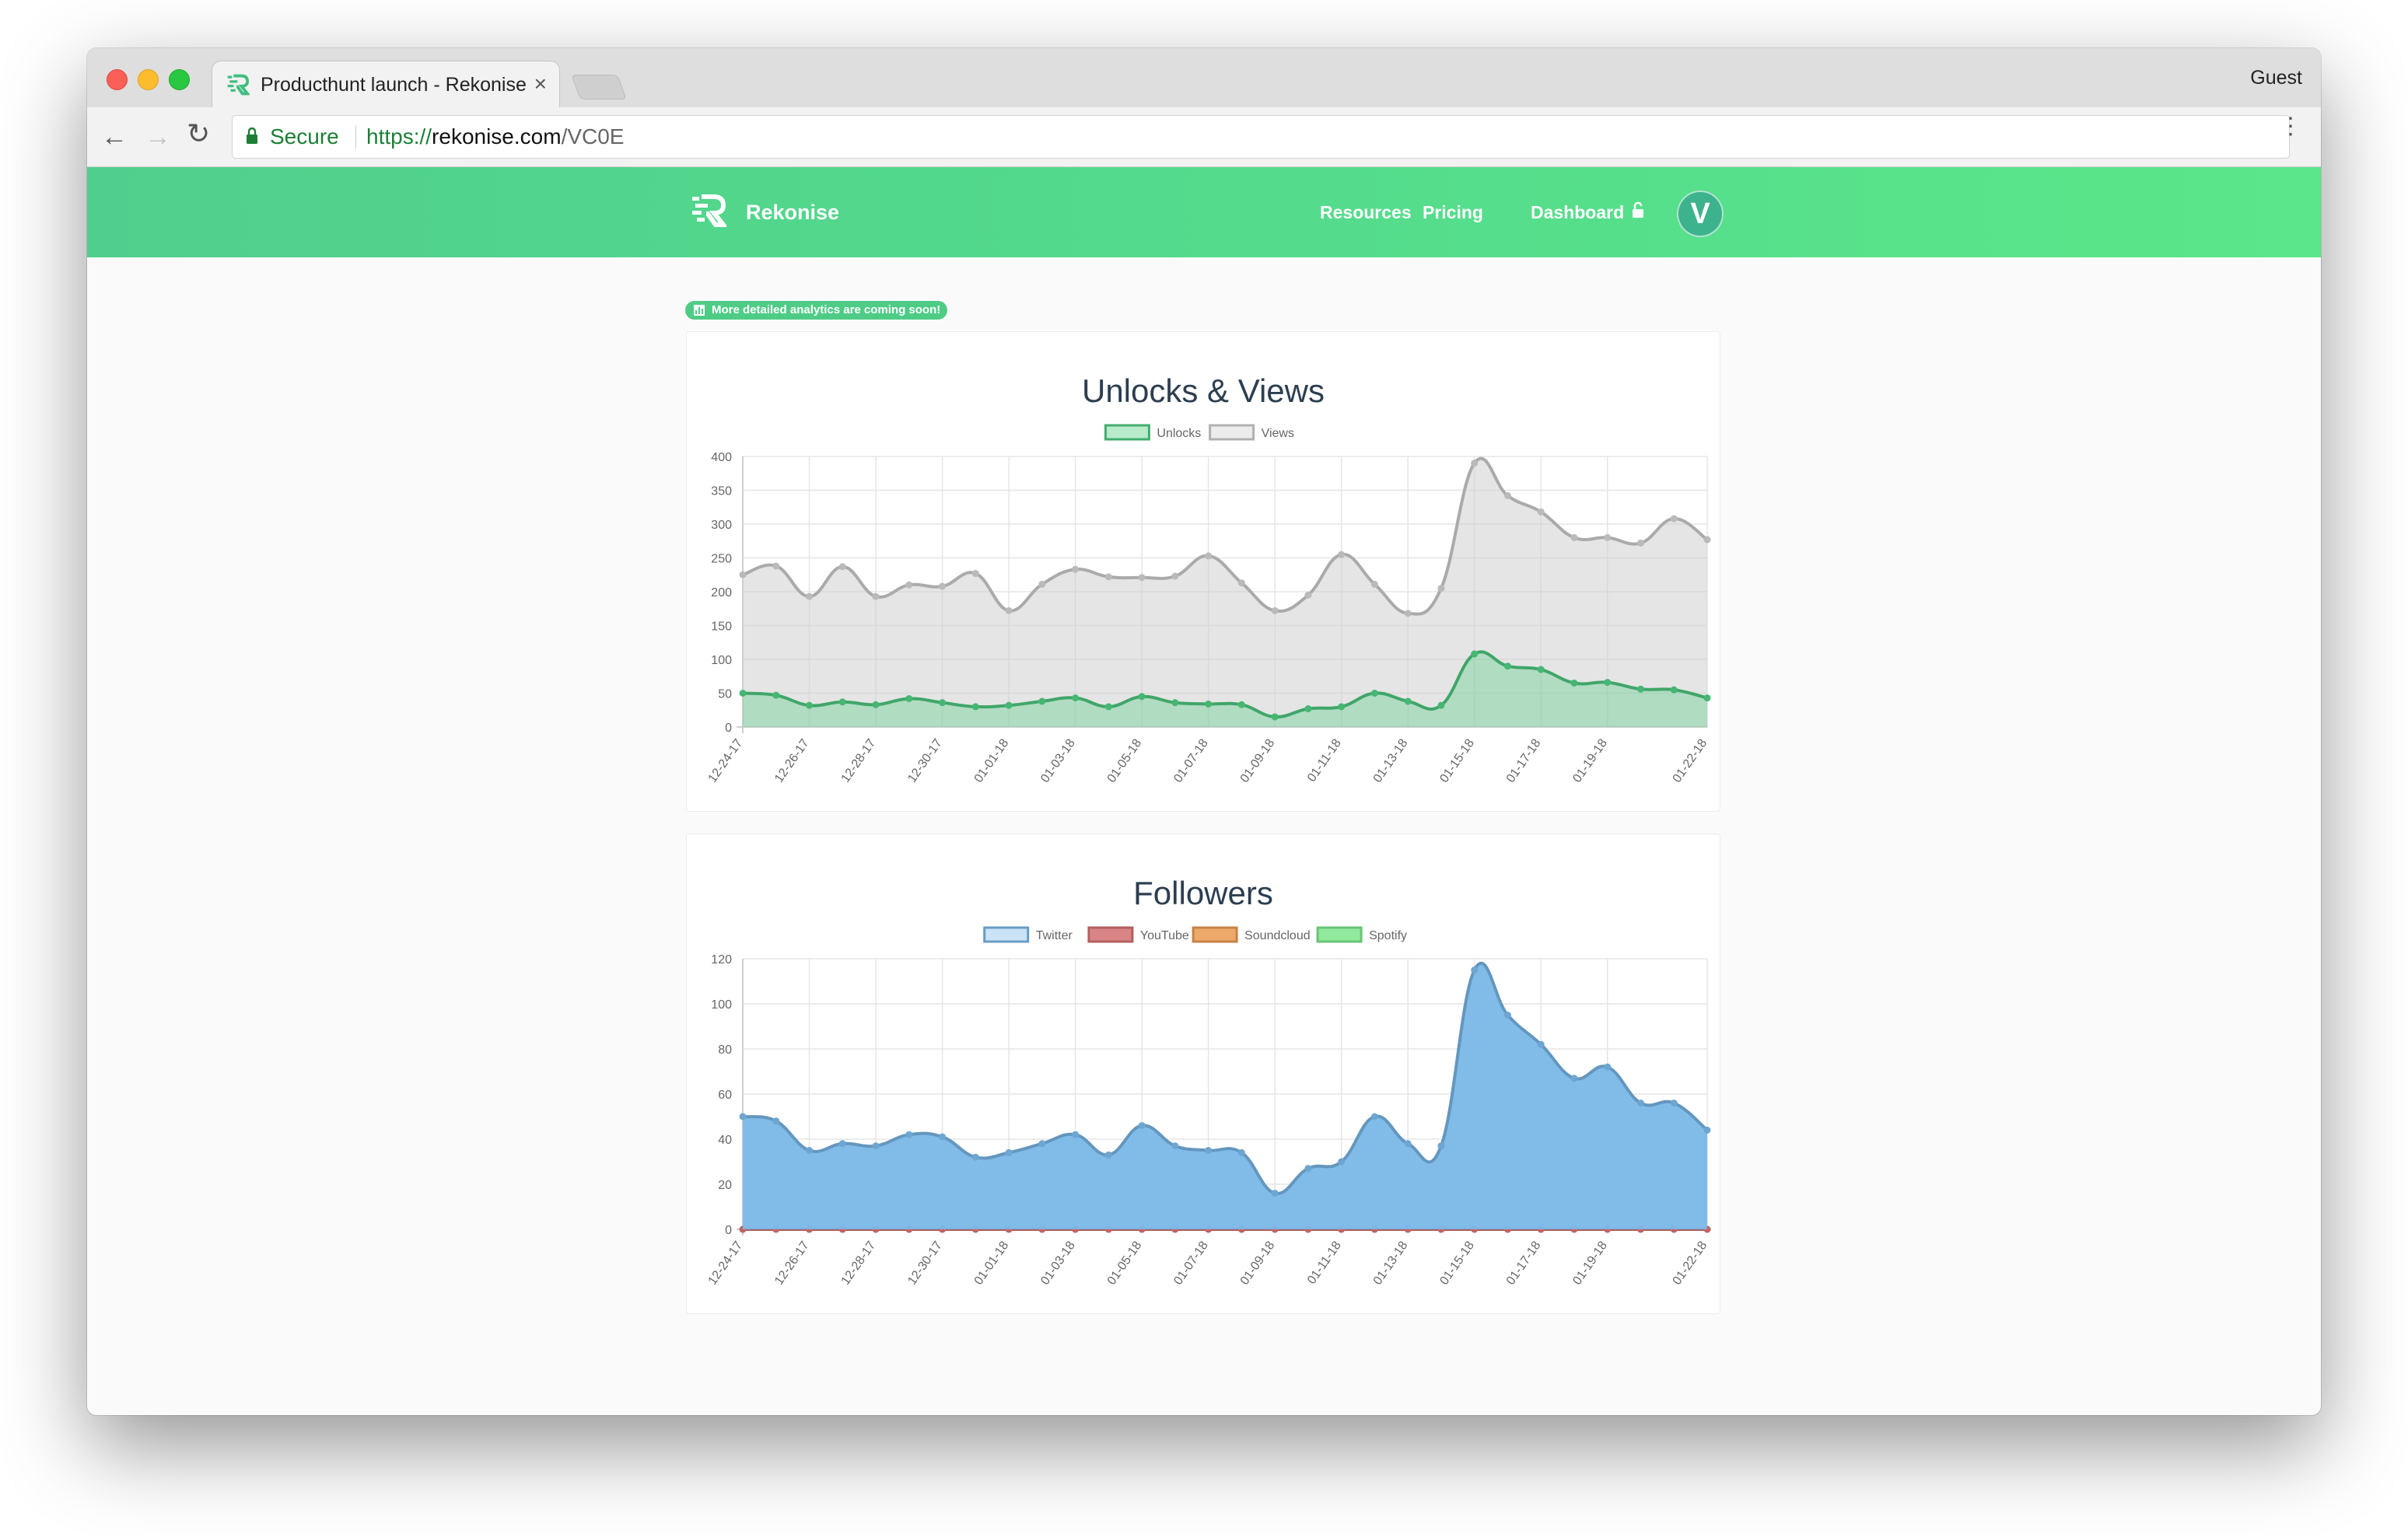 Image resolution: width=2408 pixels, height=1538 pixels. I want to click on close-tab-icon: ×, so click(540, 84).